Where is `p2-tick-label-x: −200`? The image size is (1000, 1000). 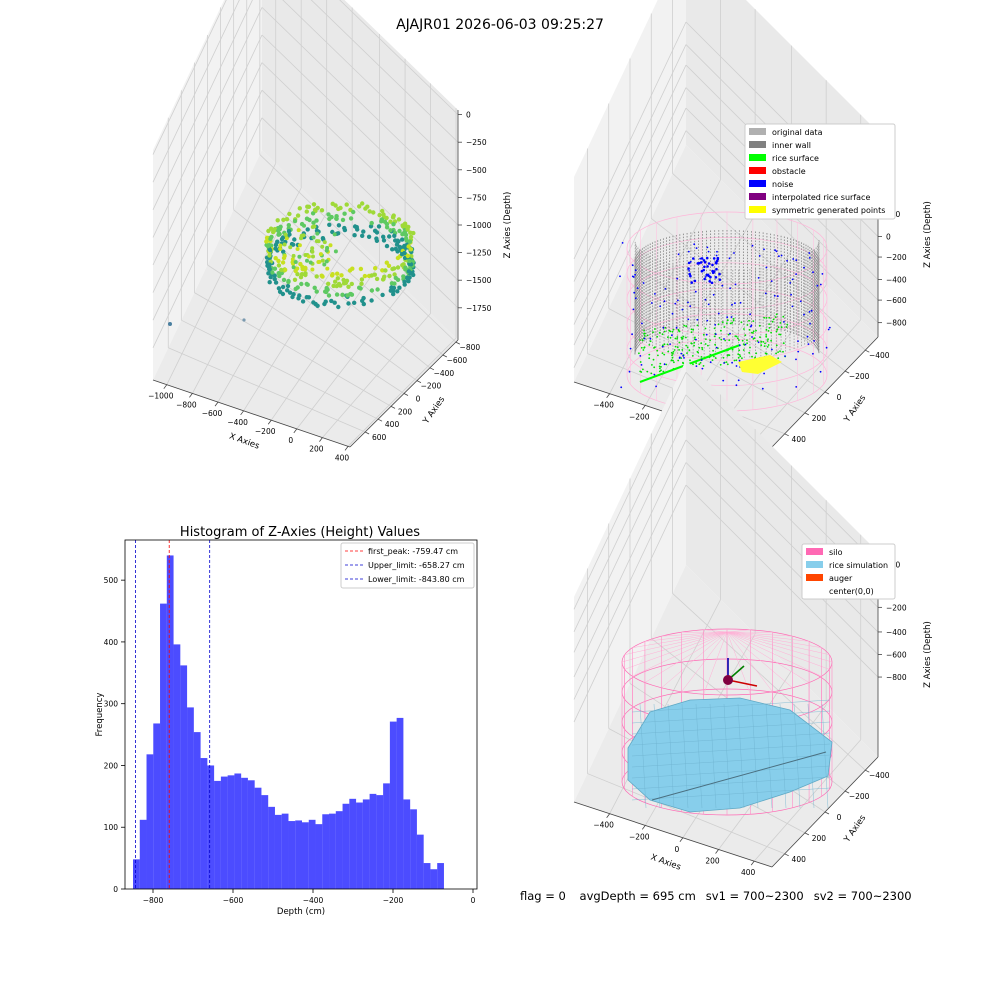
p2-tick-label-x: −200 is located at coordinates (639, 416).